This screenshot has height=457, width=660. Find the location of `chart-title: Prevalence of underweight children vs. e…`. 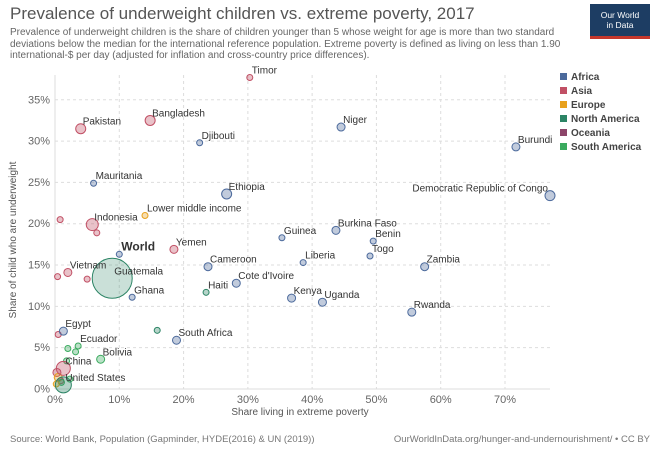

chart-title: Prevalence of underweight children vs. e… is located at coordinates (242, 13).